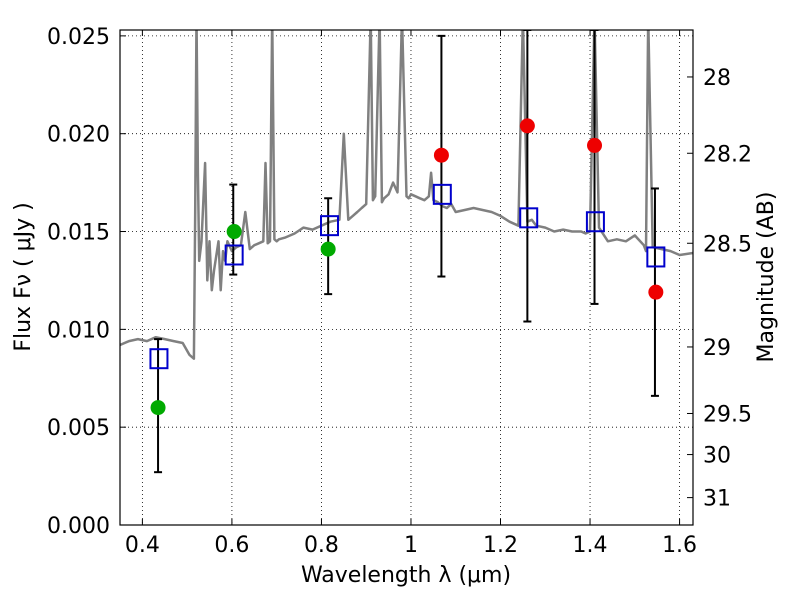  What do you see at coordinates (717, 78) in the screenshot?
I see `y2-tick-label: 28` at bounding box center [717, 78].